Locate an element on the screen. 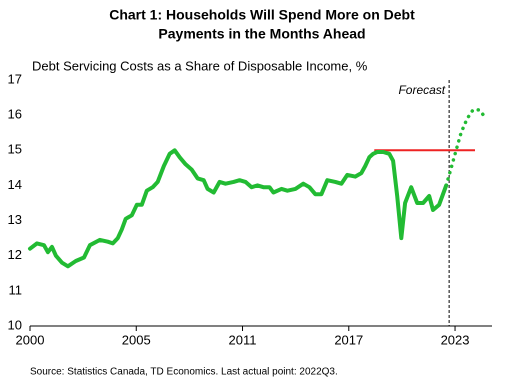  x-tick-label: 2023 is located at coordinates (455, 339).